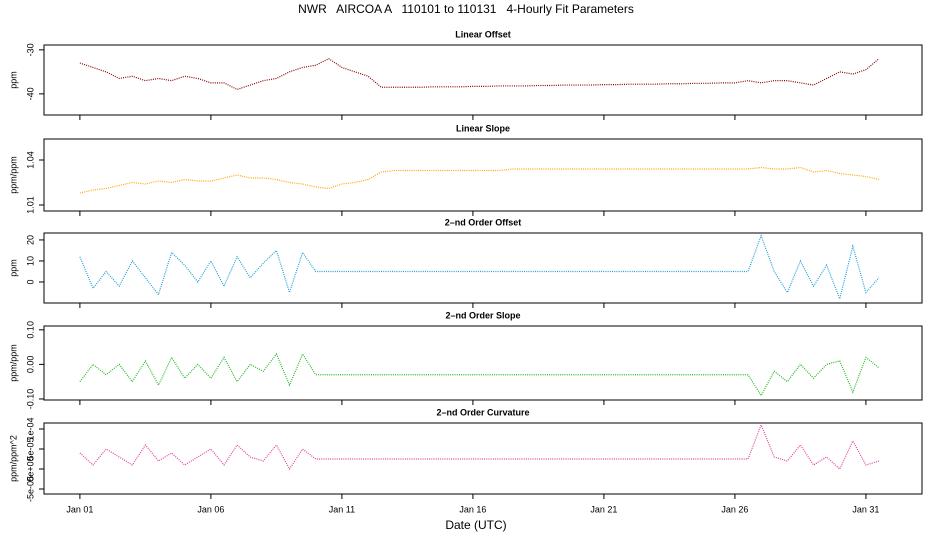 The height and width of the screenshot is (540, 936). Describe the element at coordinates (13, 458) in the screenshot. I see `y-axis-label: ppm/ppm^2` at that location.